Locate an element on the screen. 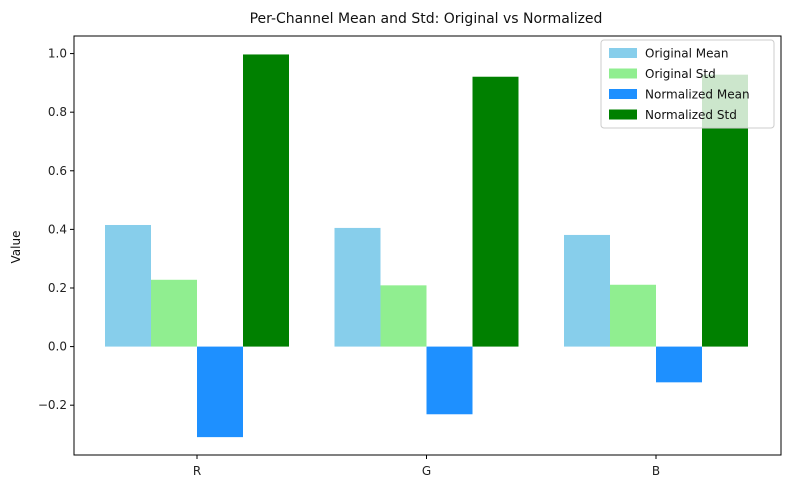 The width and height of the screenshot is (790, 490). legend-label-original-mean: Original Mean is located at coordinates (686, 54).